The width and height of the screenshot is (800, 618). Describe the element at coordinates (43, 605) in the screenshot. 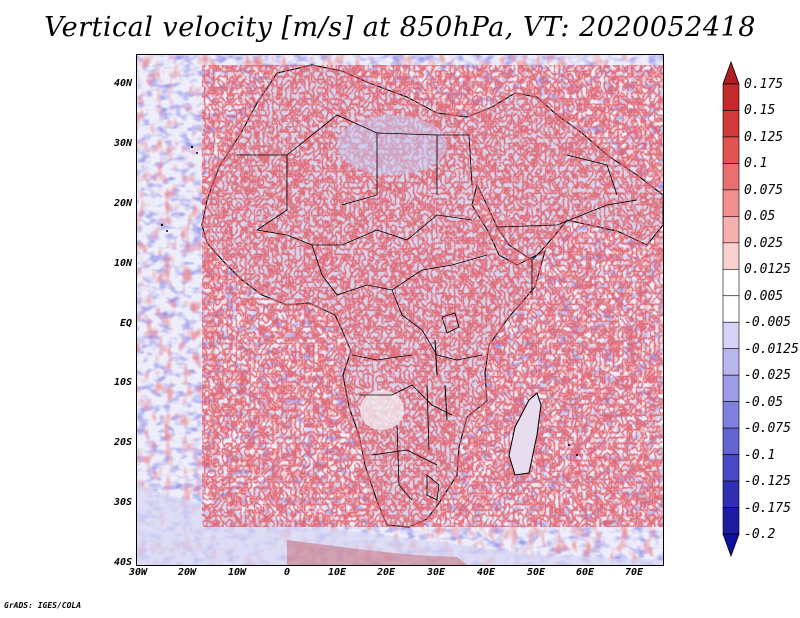

I see `grads-credit: GrADS: IGES/COLA` at that location.